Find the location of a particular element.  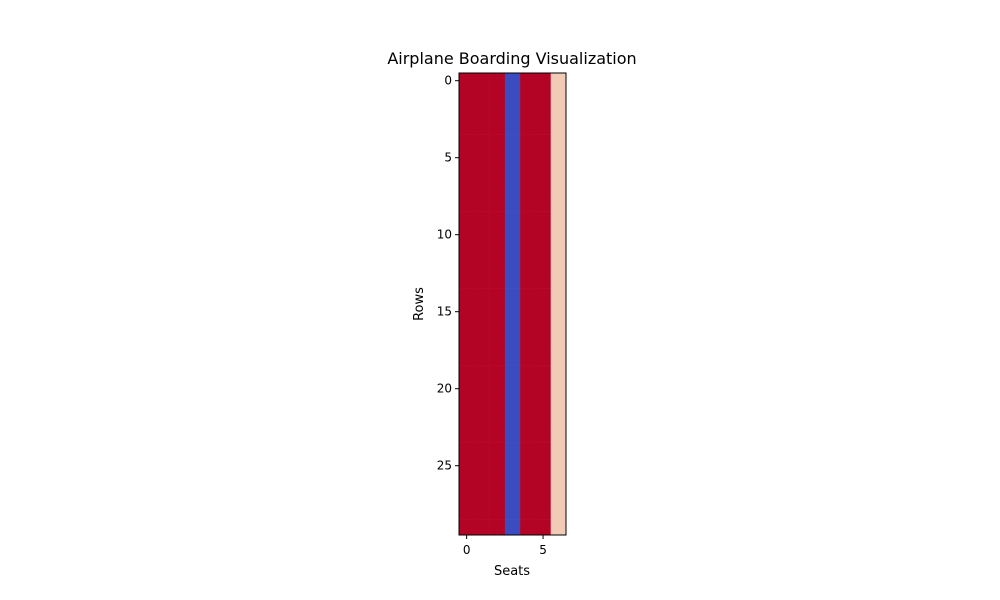

x-tick-label: 5 is located at coordinates (543, 550).